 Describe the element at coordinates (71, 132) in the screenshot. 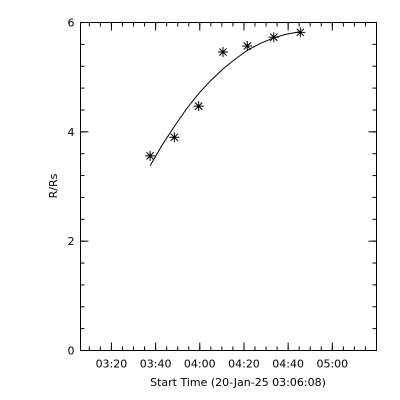

I see `y-tick-label: 4` at that location.